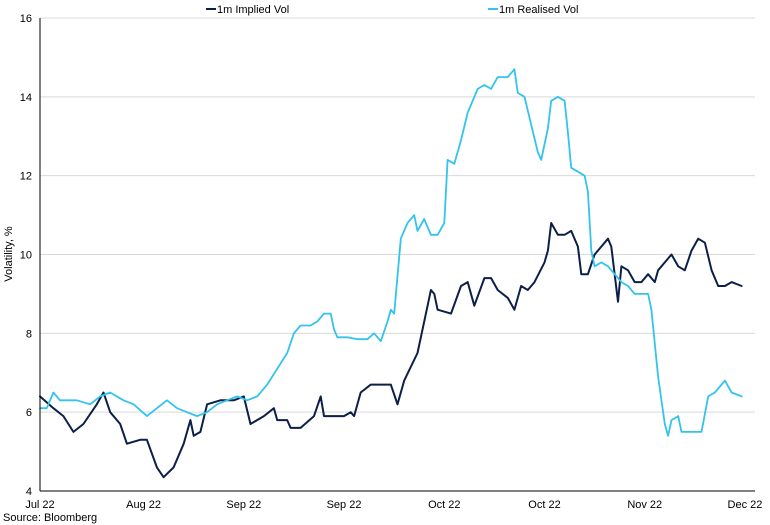 The height and width of the screenshot is (525, 770). What do you see at coordinates (29, 492) in the screenshot?
I see `y-tick-label: 4` at bounding box center [29, 492].